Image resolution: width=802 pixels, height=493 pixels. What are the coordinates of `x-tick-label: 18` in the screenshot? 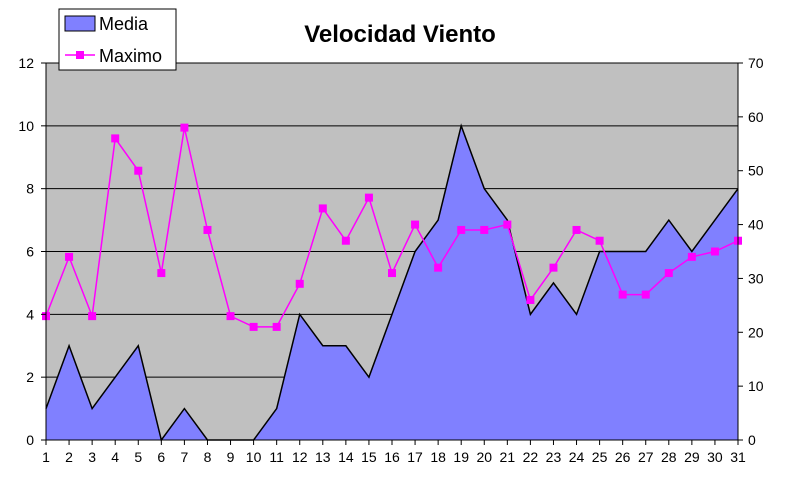 It's located at (438, 457).